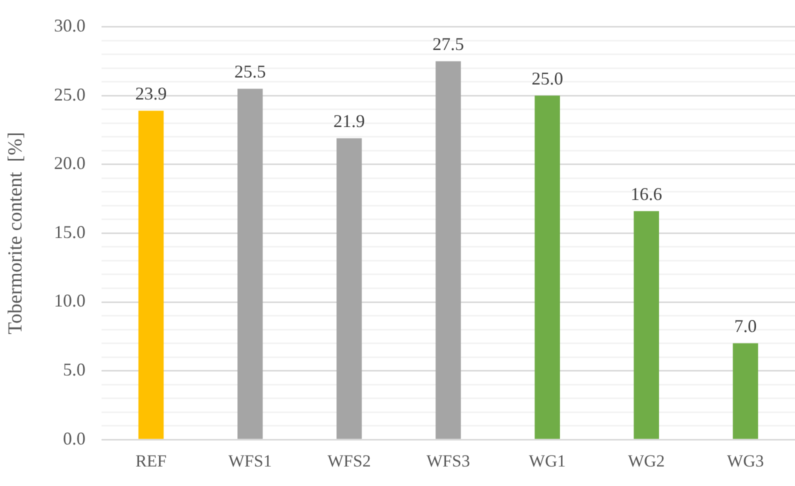 This screenshot has width=795, height=486. I want to click on y-tick-label: 20.0, so click(70, 163).